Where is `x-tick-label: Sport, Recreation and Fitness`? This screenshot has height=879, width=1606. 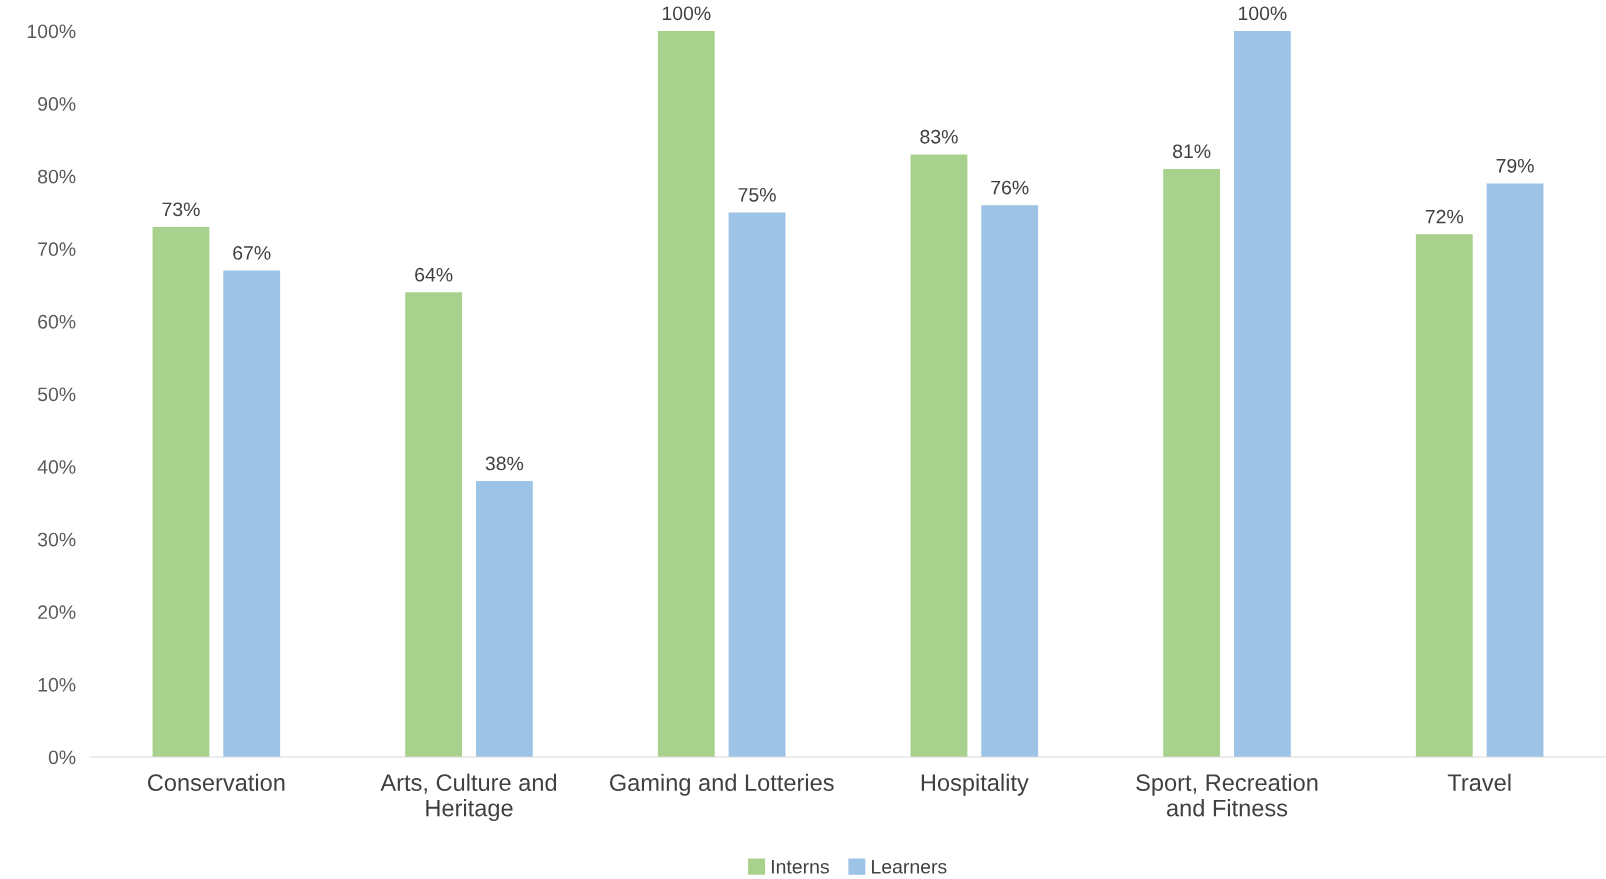
x-tick-label: Sport, Recreation and Fitness is located at coordinates (1227, 795).